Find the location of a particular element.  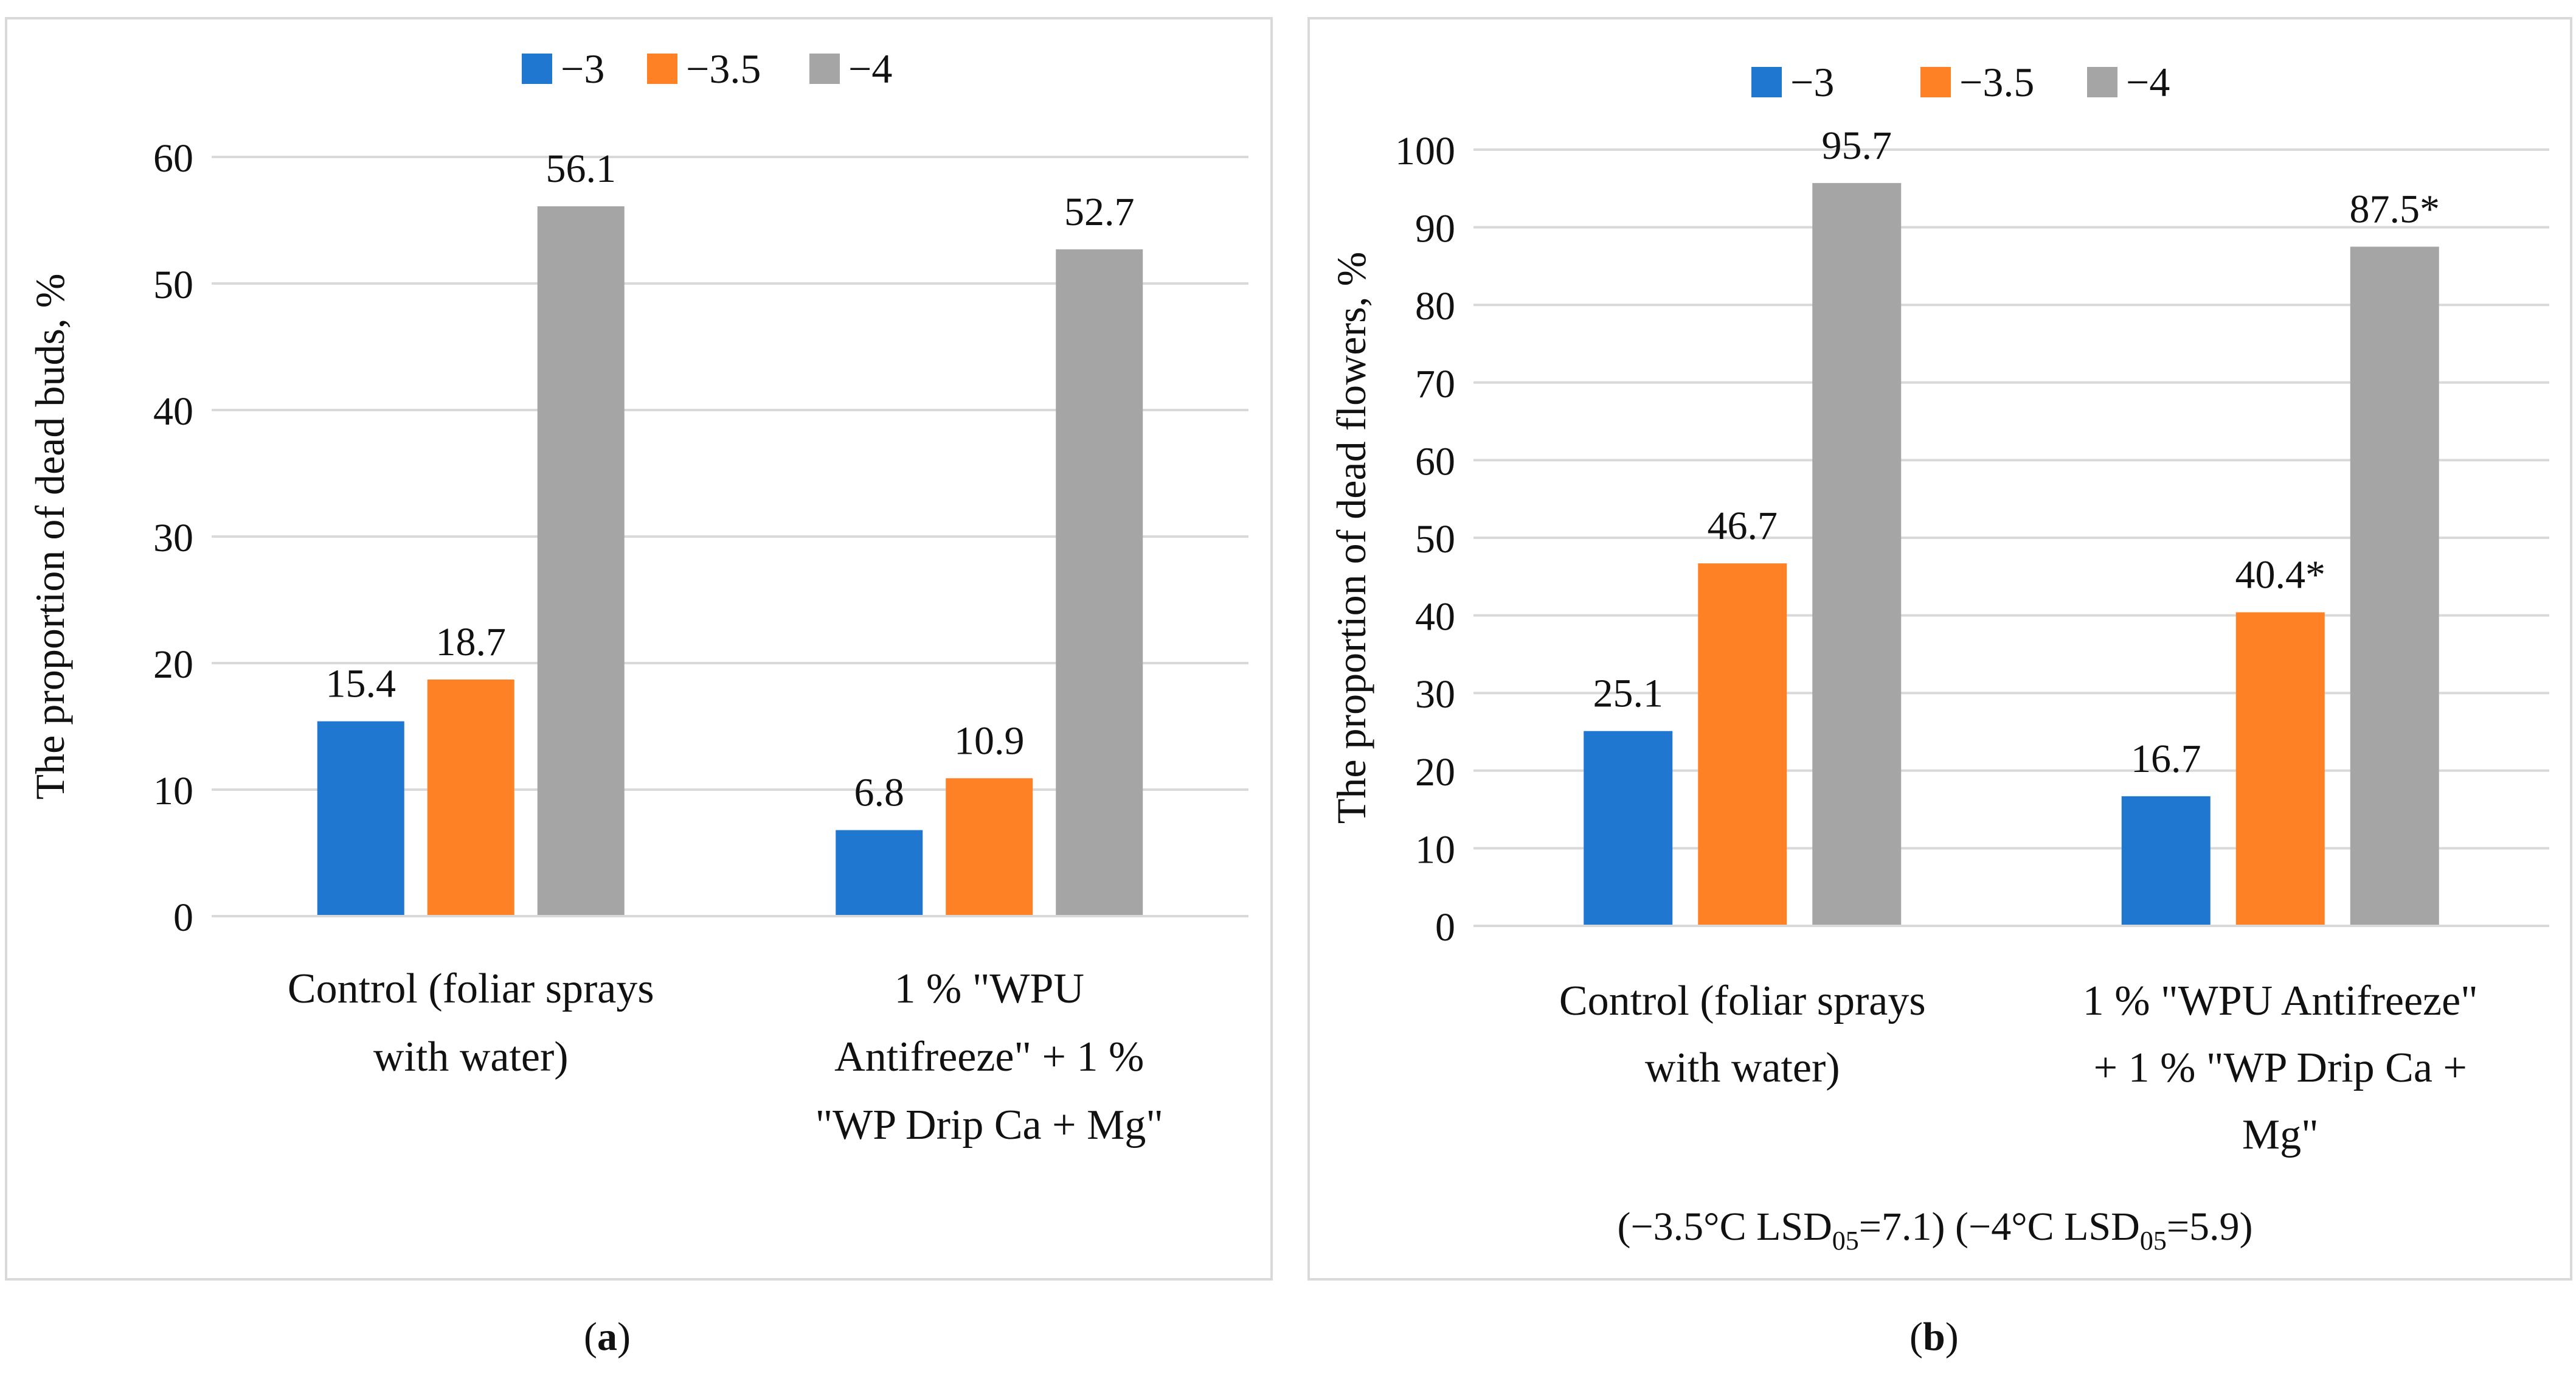

panel-label-a-letter: a is located at coordinates (607, 1337).